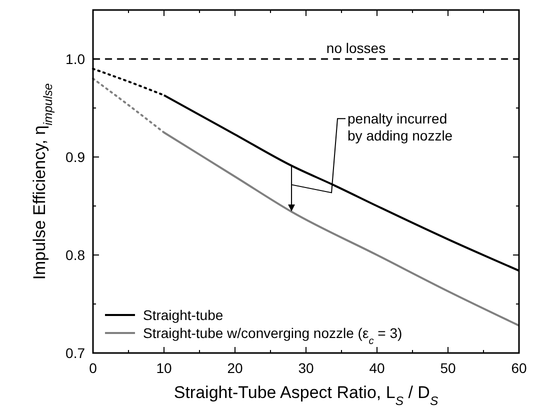 This screenshot has width=537, height=418. I want to click on x-tick-label: 50, so click(448, 368).